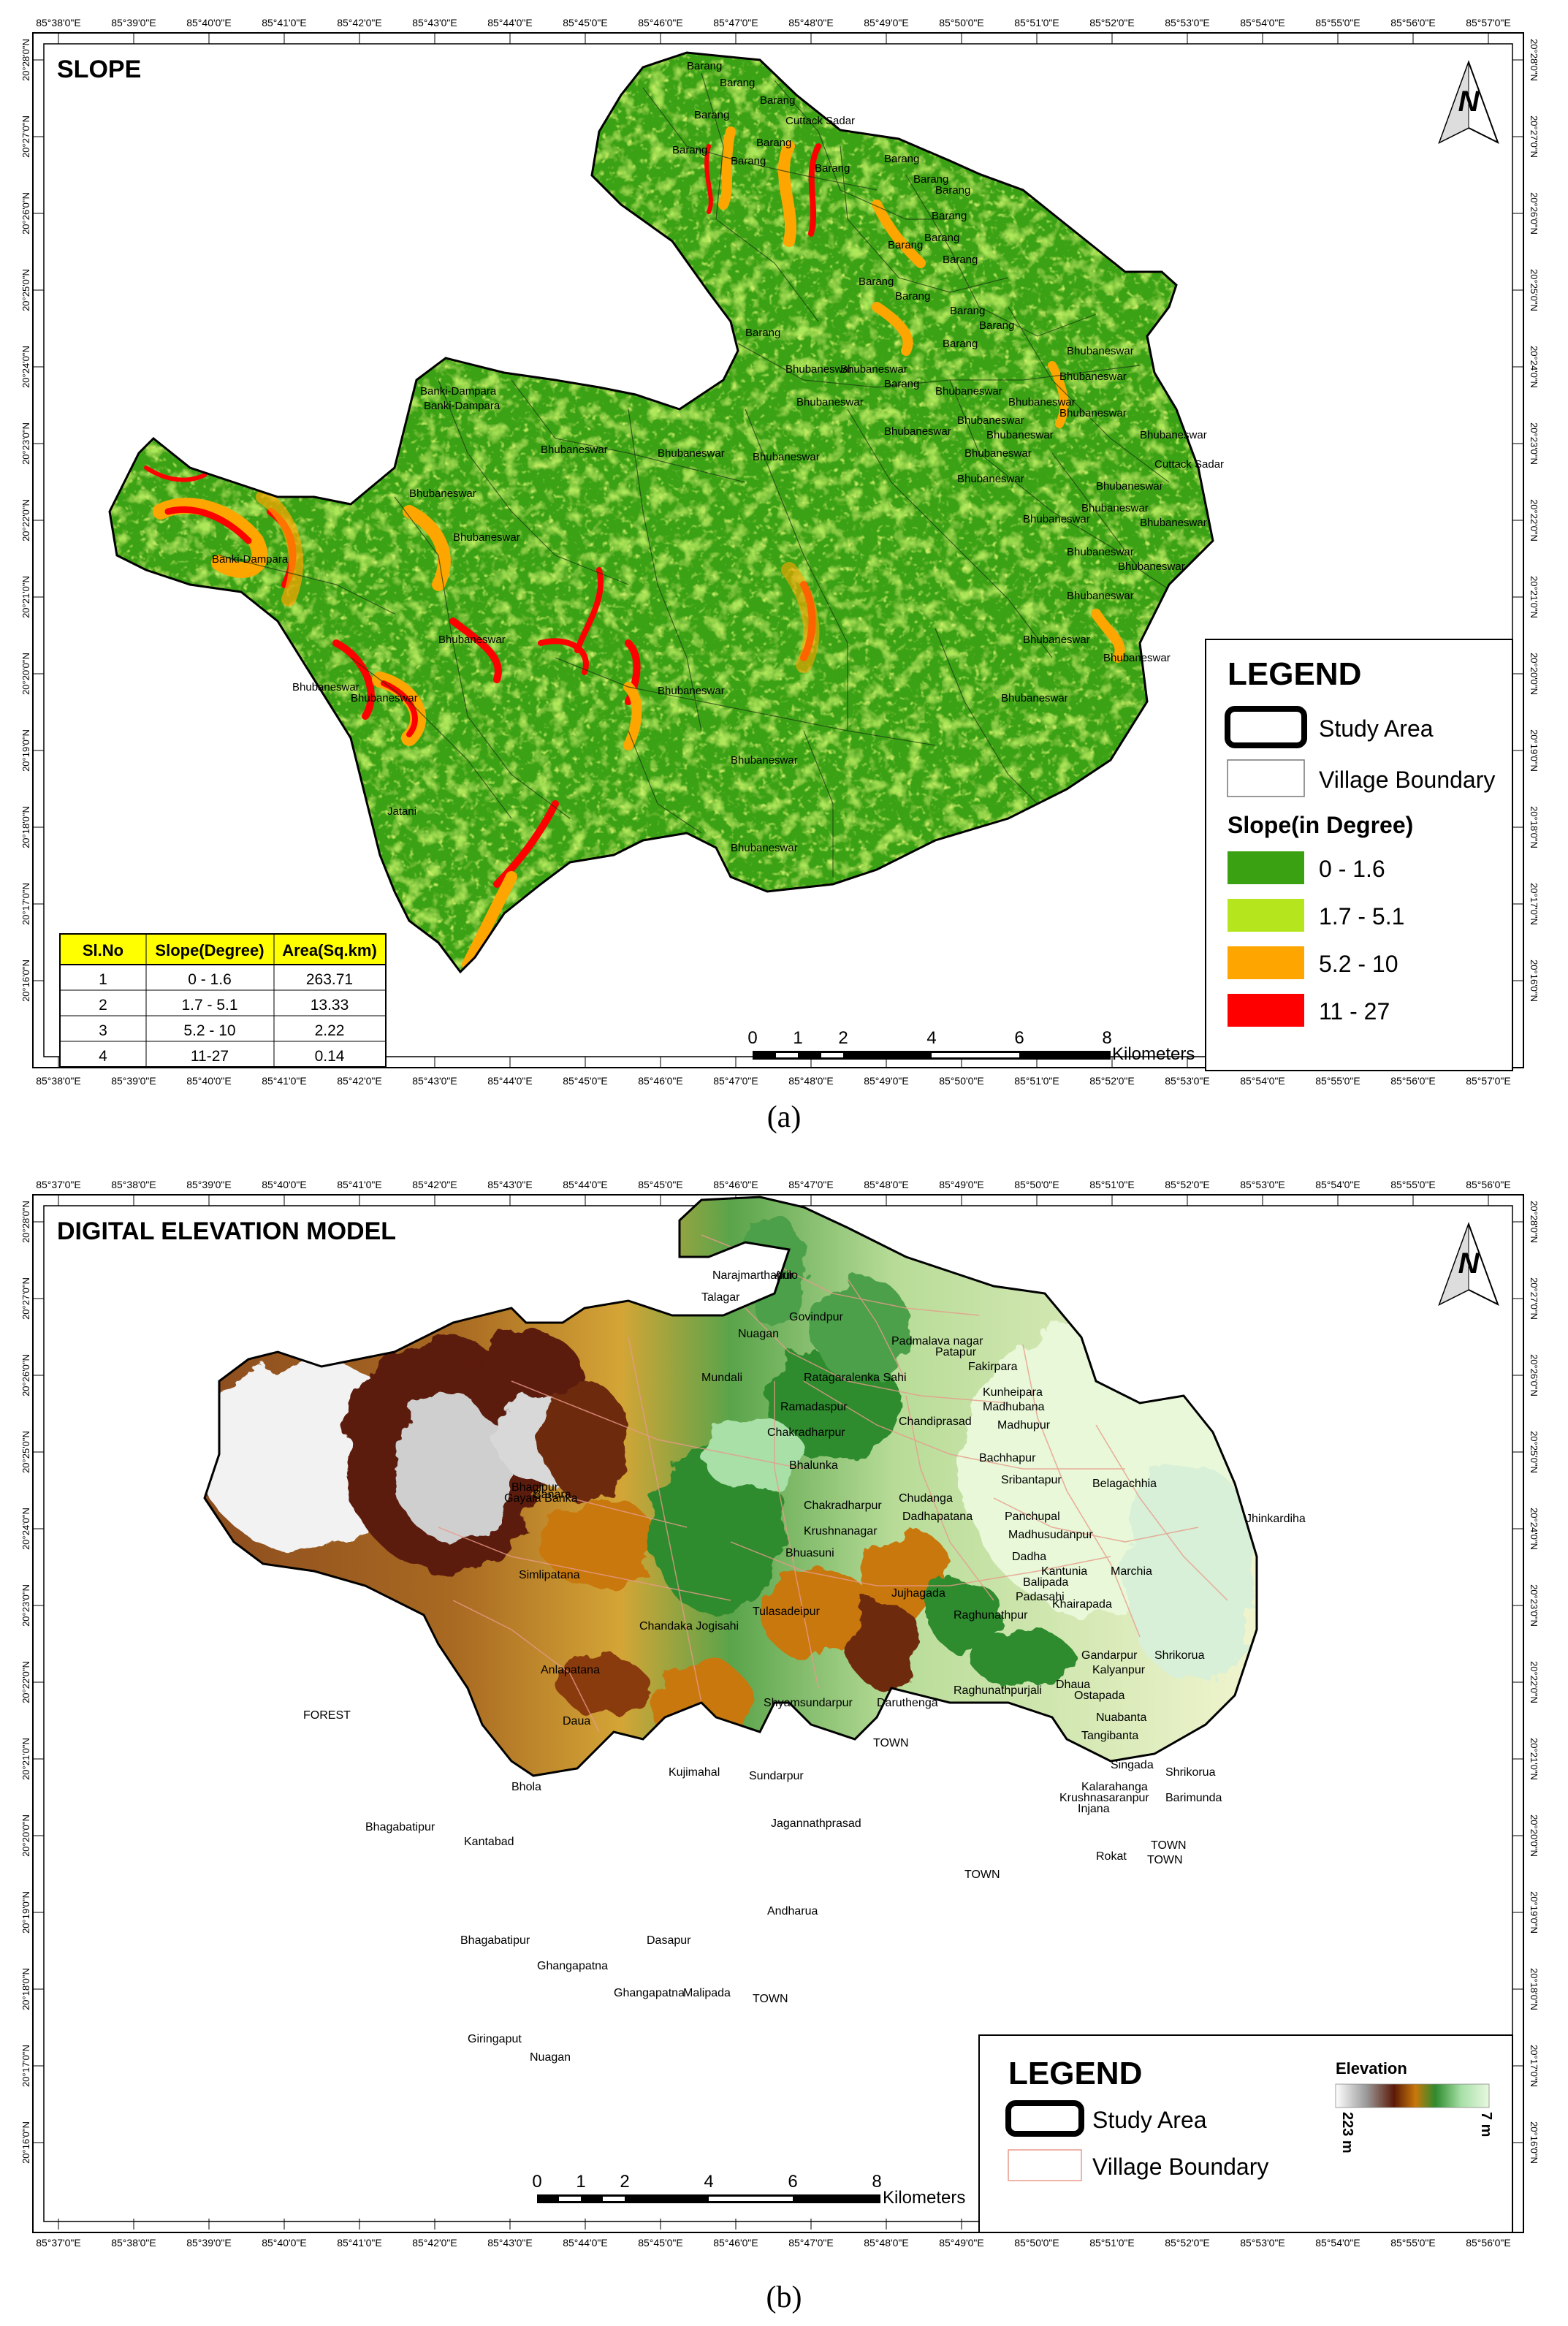 This screenshot has height=2326, width=1568. I want to click on place-label: Gandarpur, so click(1109, 1656).